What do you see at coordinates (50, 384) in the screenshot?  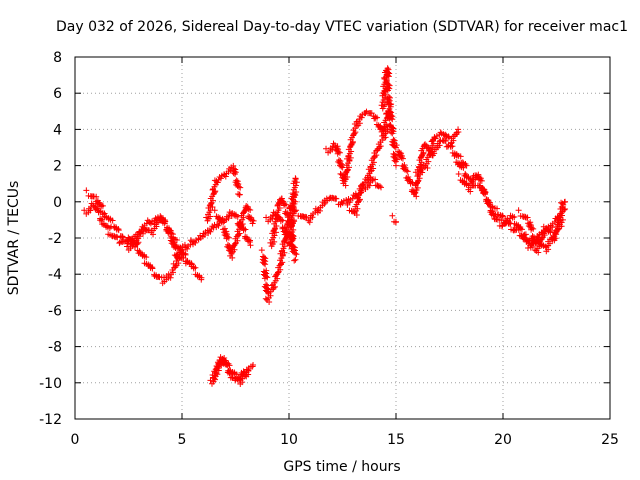 I see `y-tick-label: -10` at bounding box center [50, 384].